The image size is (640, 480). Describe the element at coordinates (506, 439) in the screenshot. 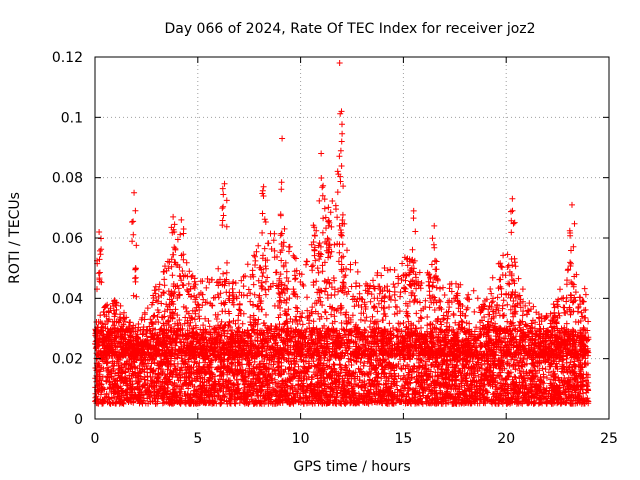

I see `x-tick-label: 20` at that location.